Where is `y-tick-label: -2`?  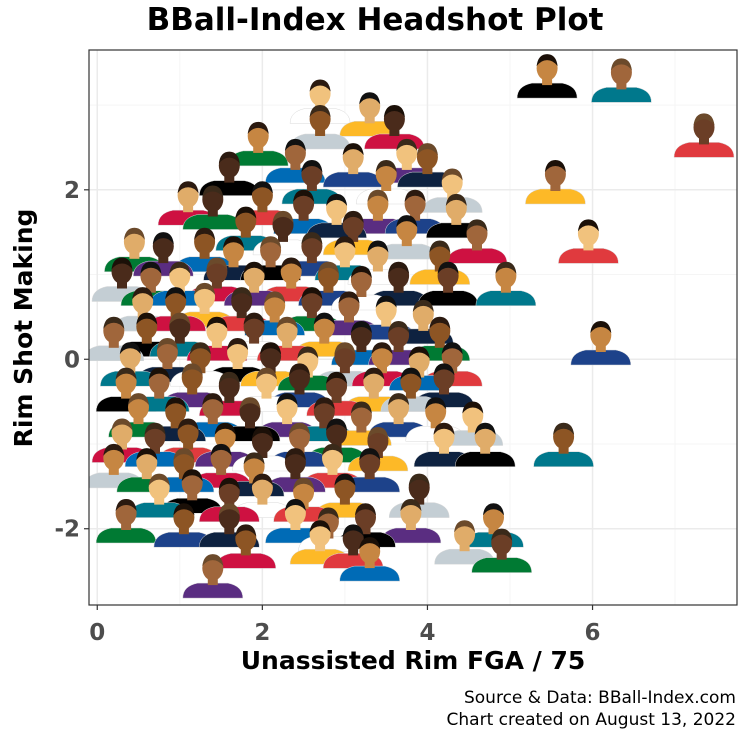
y-tick-label: -2 is located at coordinates (67, 530).